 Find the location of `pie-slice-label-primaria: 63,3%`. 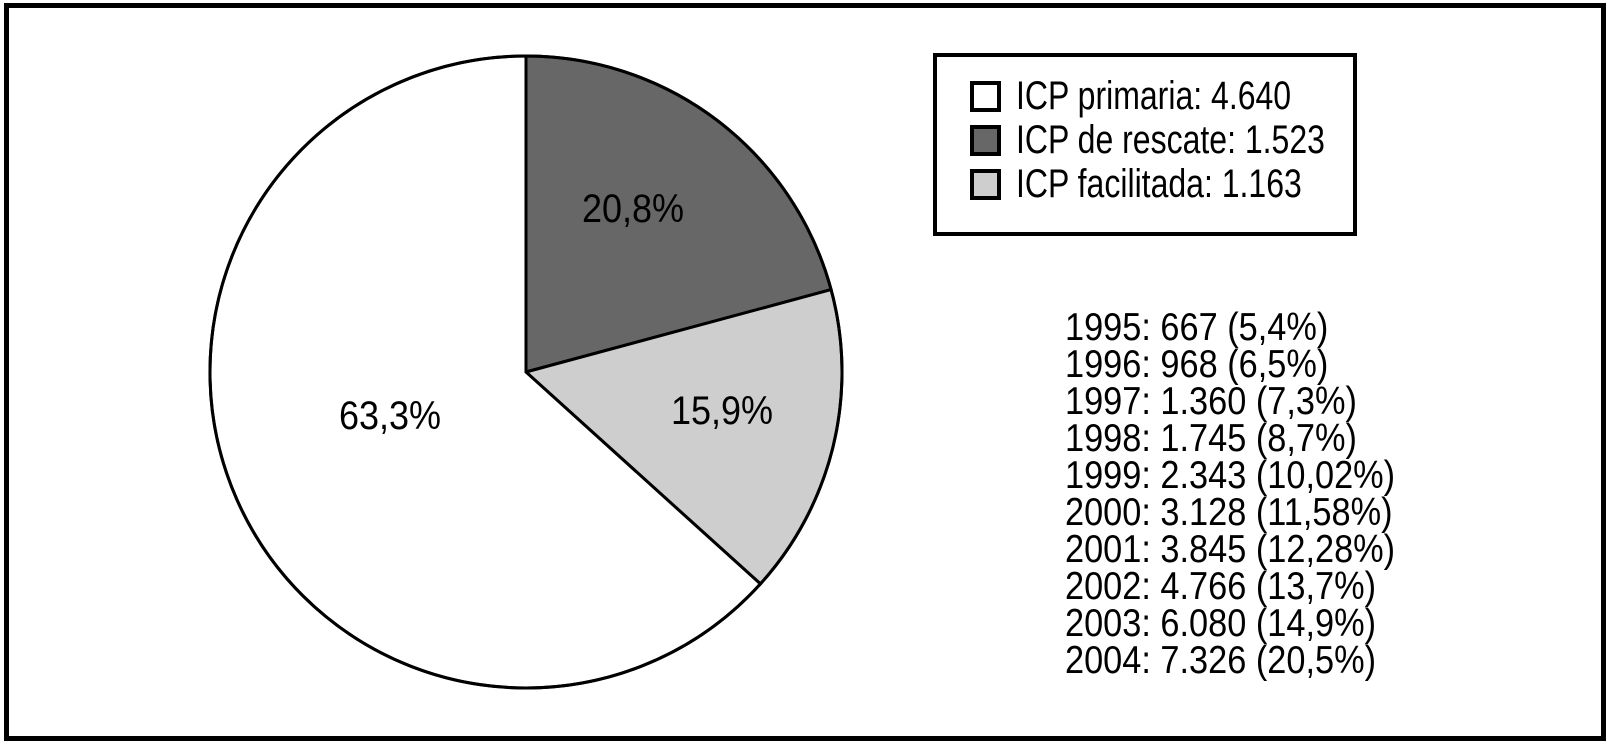

pie-slice-label-primaria: 63,3% is located at coordinates (389, 416).